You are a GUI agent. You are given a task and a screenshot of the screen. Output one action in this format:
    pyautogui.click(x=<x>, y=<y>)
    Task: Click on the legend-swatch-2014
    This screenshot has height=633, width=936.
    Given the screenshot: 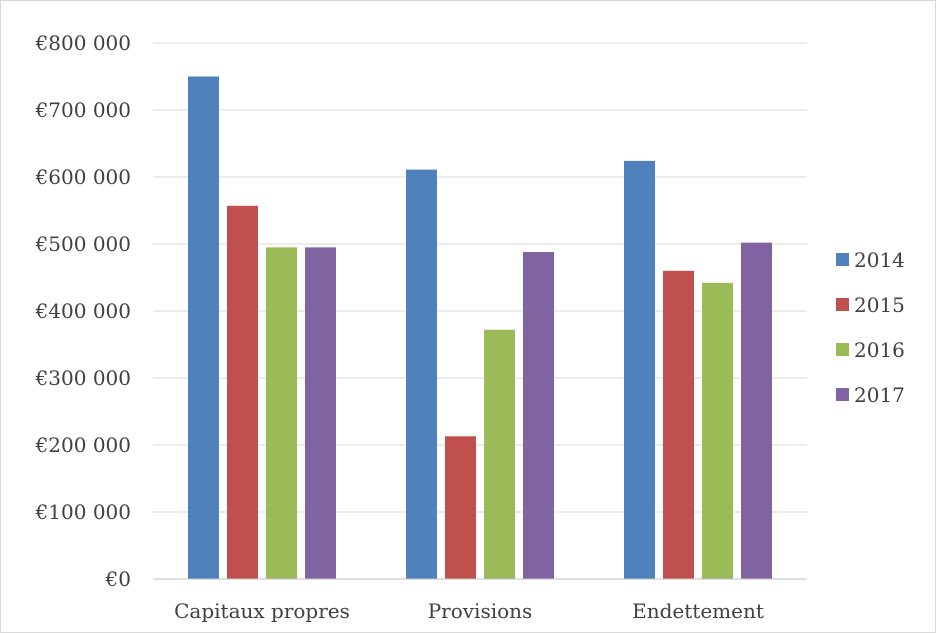 What is the action you would take?
    pyautogui.click(x=842, y=259)
    